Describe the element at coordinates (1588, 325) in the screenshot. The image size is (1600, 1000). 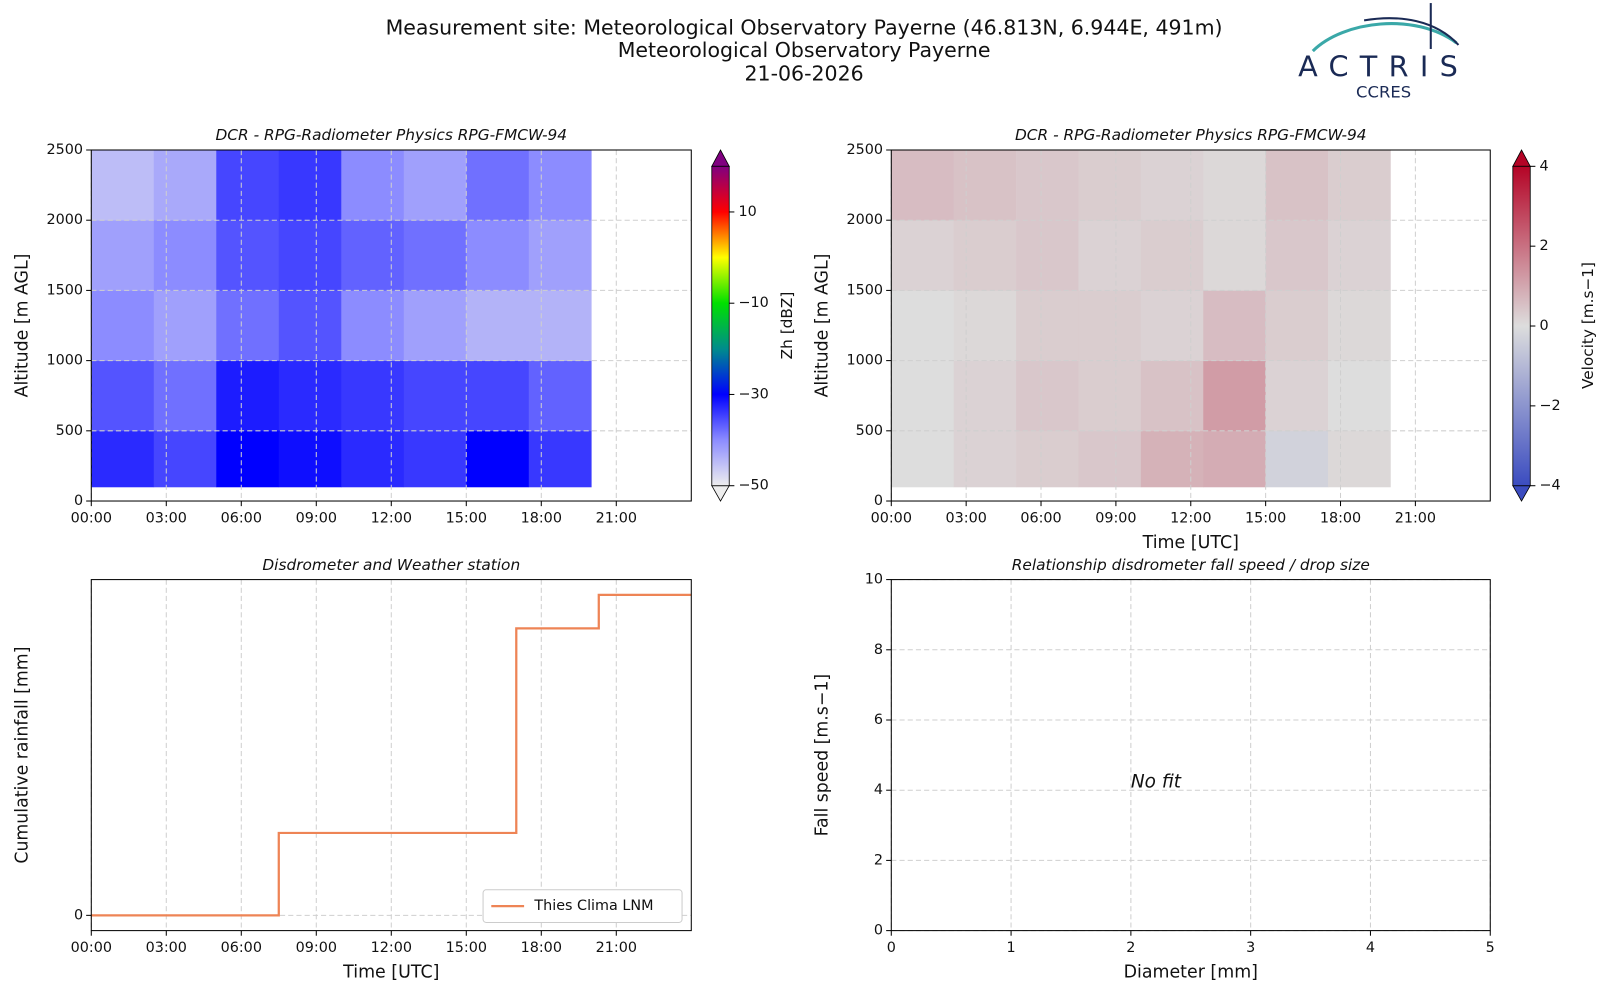
I see `colorbar-label: Velocity [m.s−1]` at that location.